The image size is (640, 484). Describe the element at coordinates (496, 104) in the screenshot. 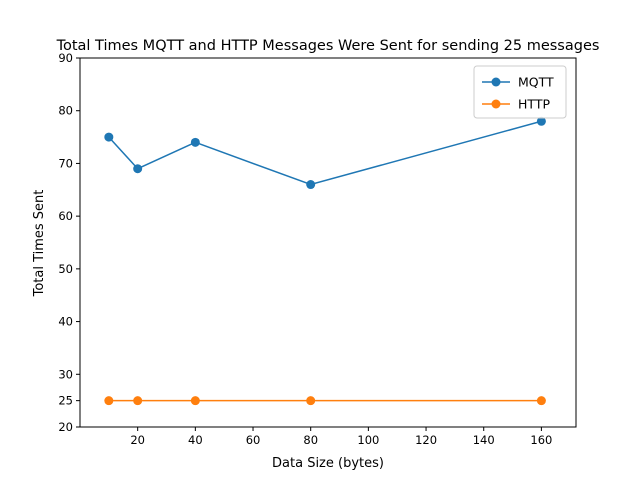

I see `legend-marker-http` at that location.